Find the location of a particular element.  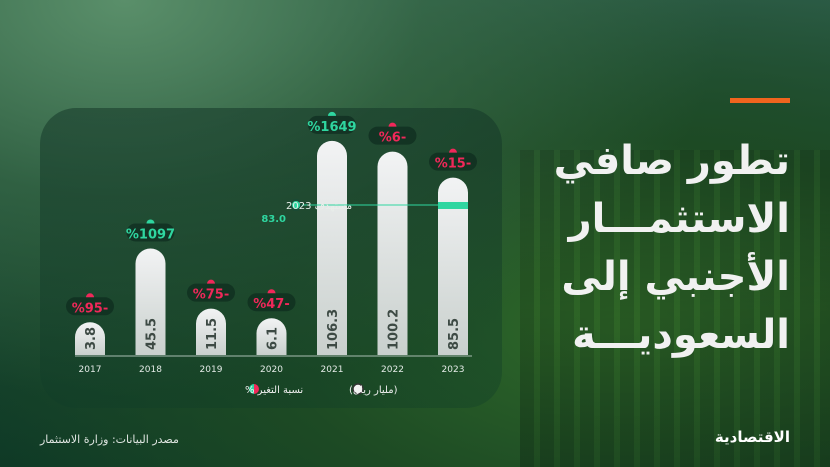

title-line: تطور صافي is located at coordinates (671, 161).